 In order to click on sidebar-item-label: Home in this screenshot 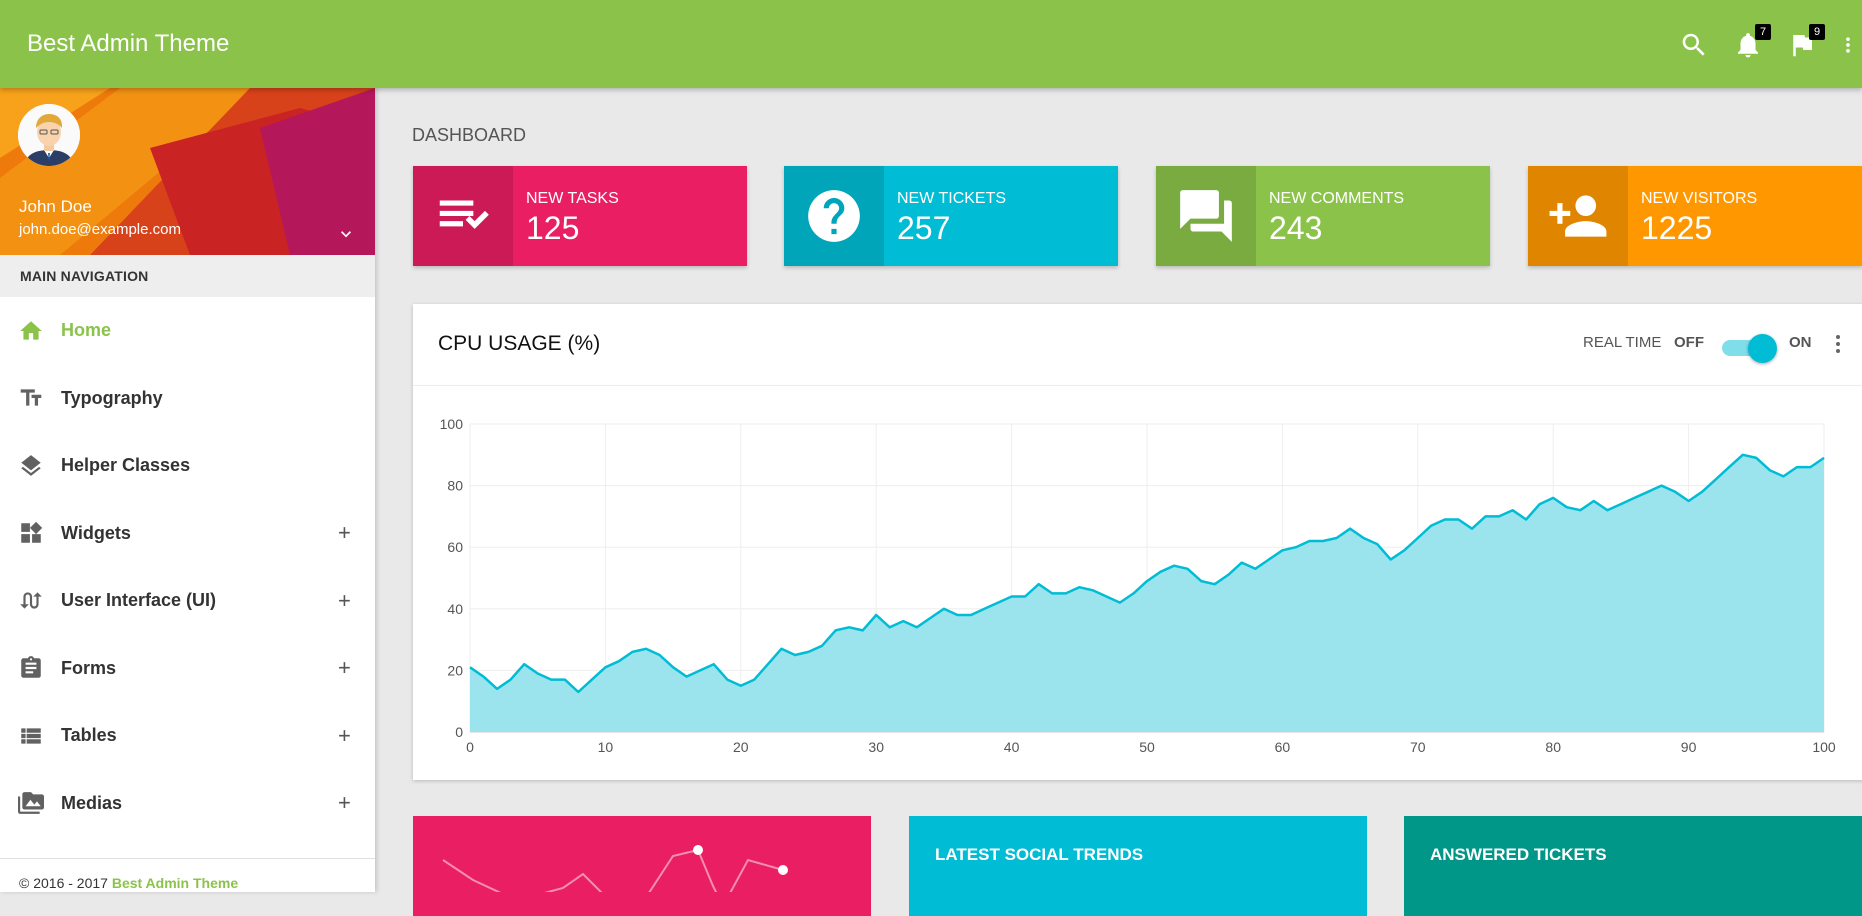, I will do `click(86, 330)`.